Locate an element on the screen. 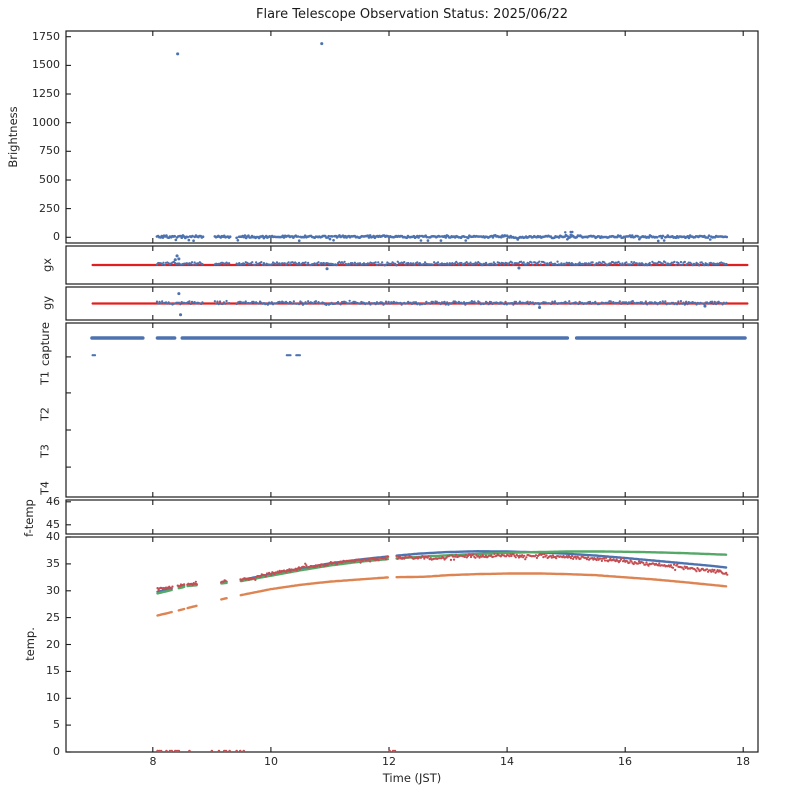  gy-outliers is located at coordinates (442, 304).